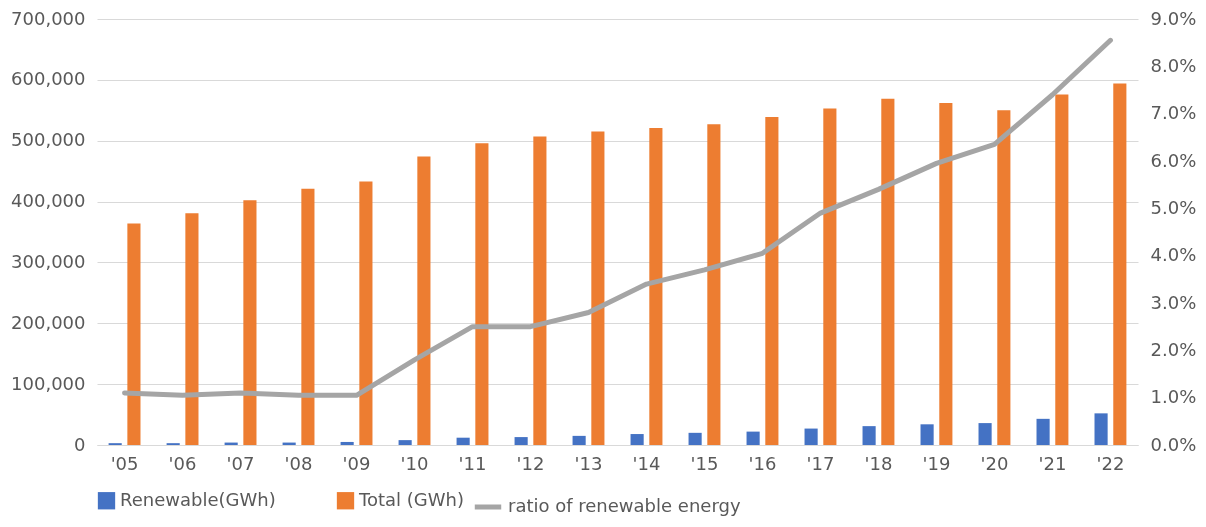 Image resolution: width=1206 pixels, height=527 pixels. Describe the element at coordinates (1173, 113) in the screenshot. I see `y2-tick-label: 7.0%` at that location.